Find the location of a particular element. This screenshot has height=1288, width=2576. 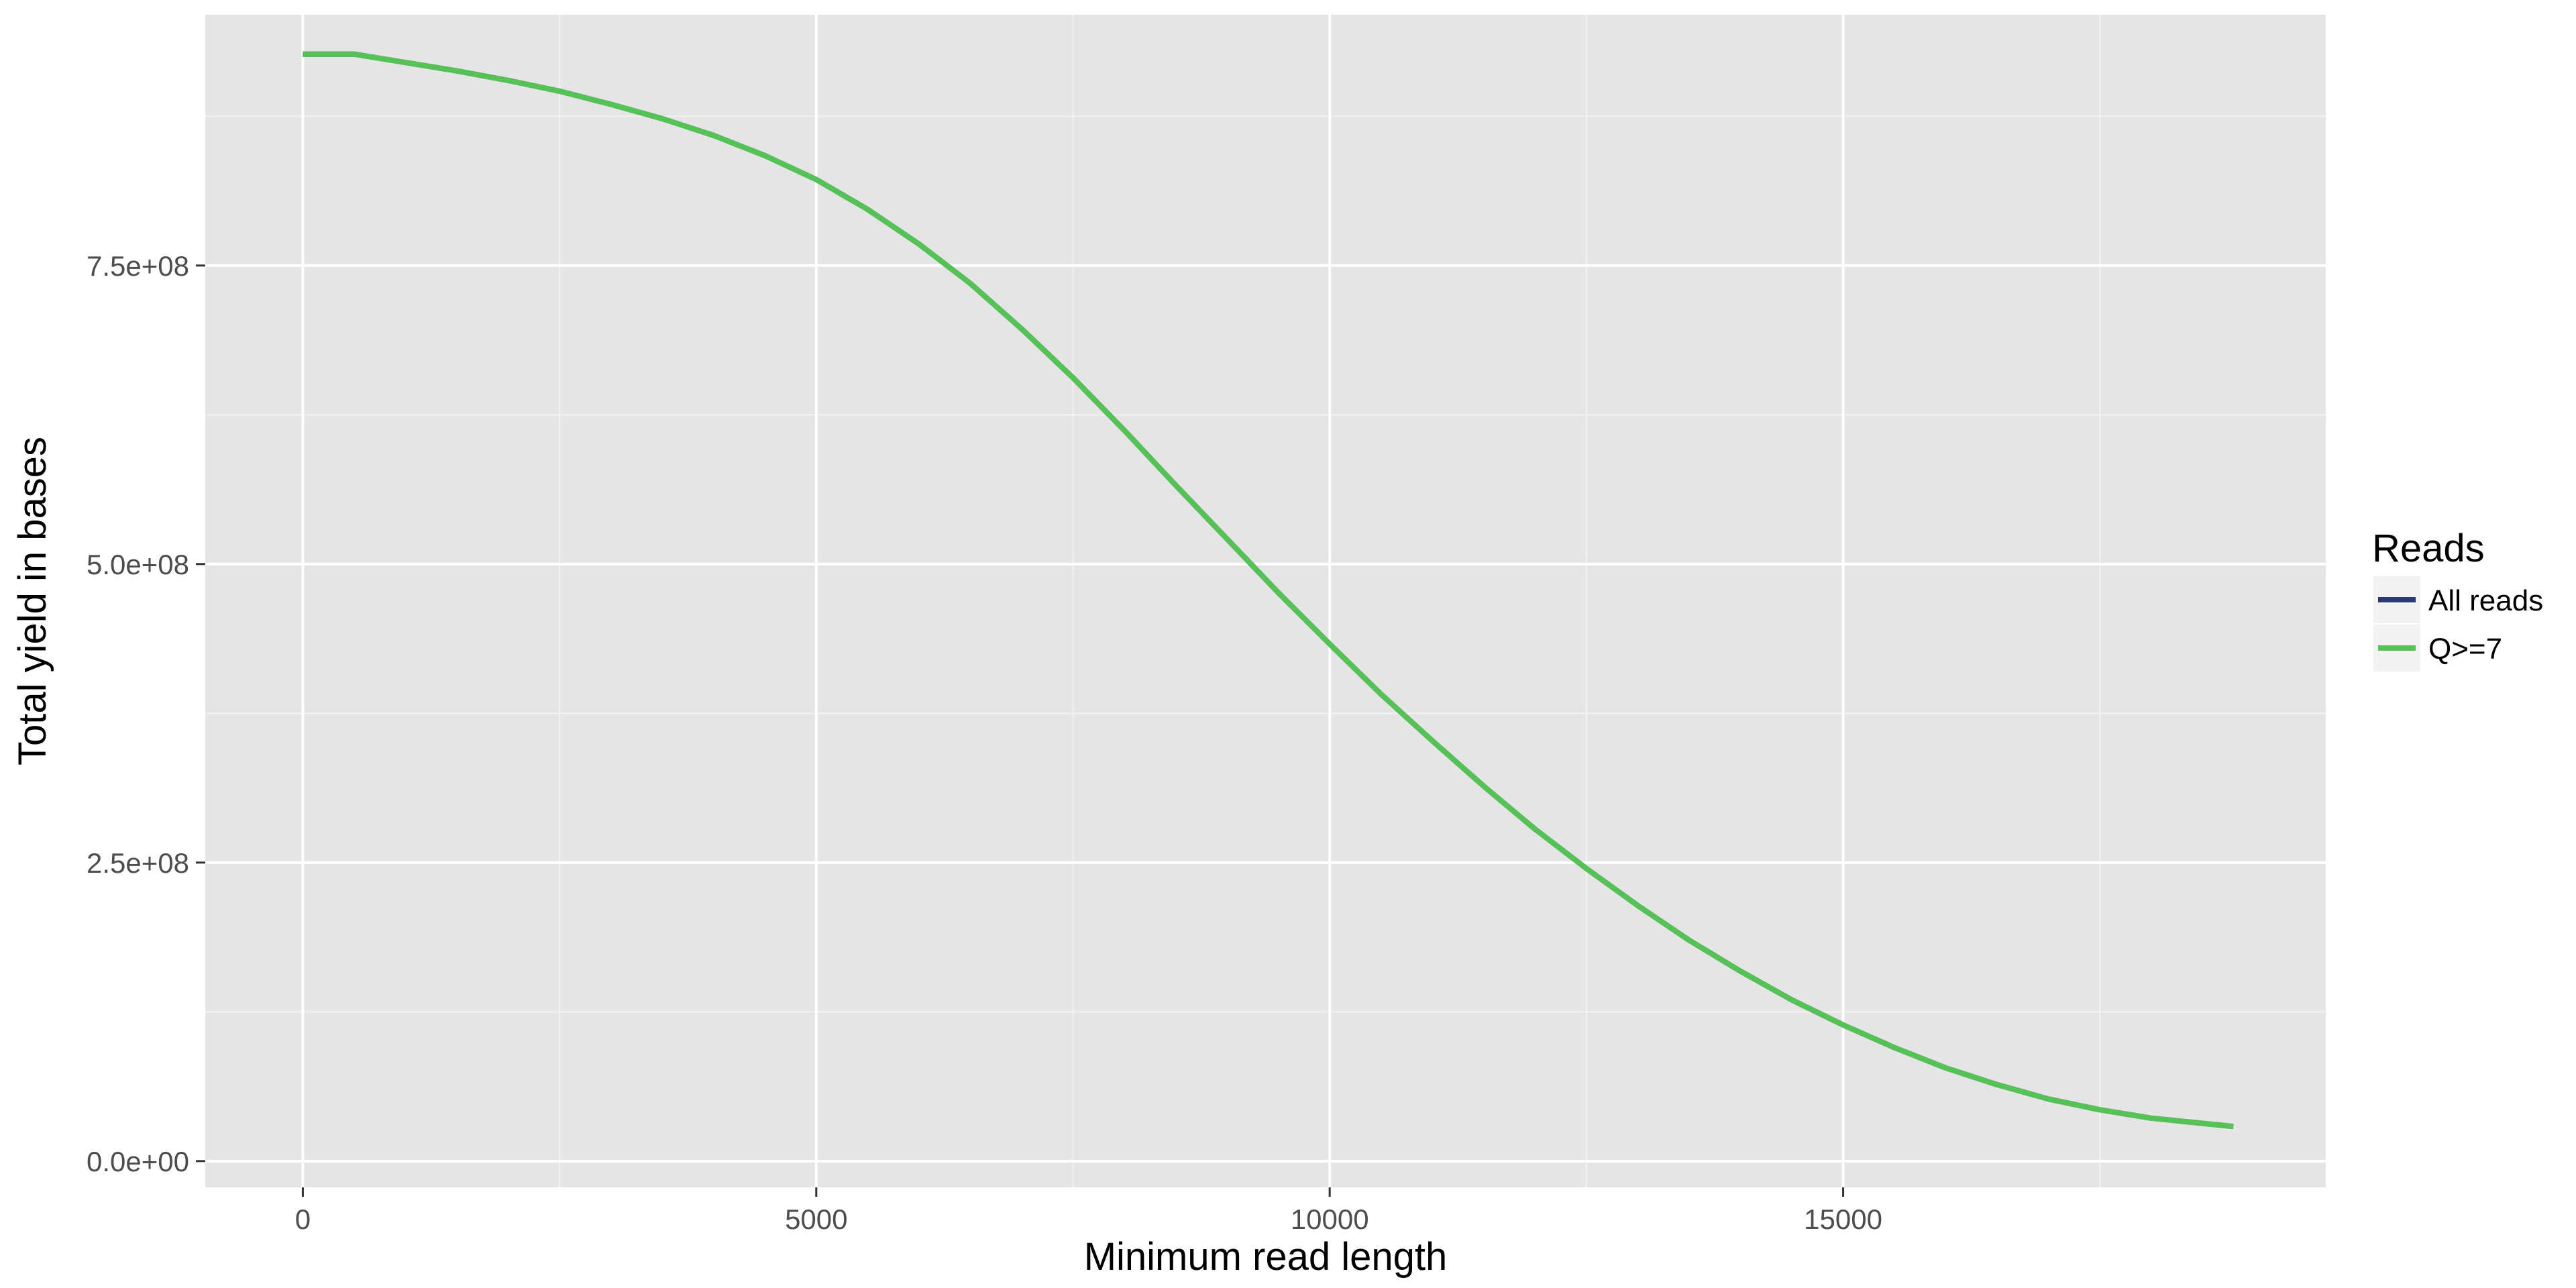

y-tick-label: 7.5e+08 is located at coordinates (138, 266).